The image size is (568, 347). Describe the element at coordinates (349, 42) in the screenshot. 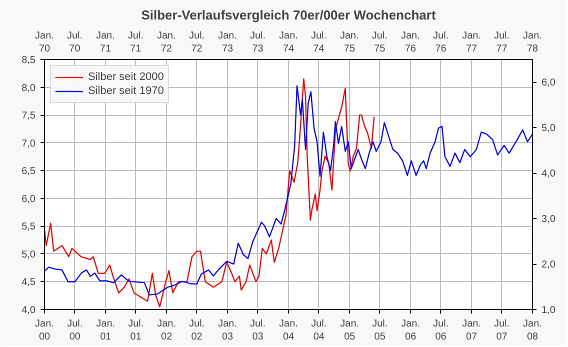

I see `x2-tick-label: Jan. 75` at that location.